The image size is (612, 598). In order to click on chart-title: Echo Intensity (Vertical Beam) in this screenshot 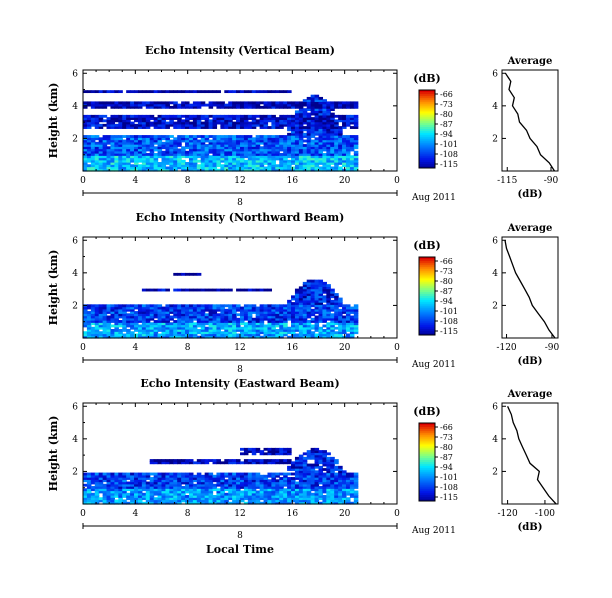, I will do `click(240, 50)`.